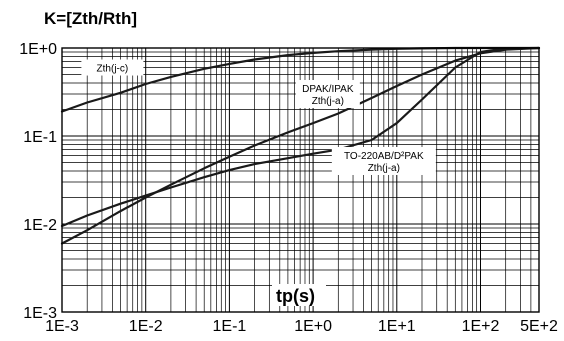 The height and width of the screenshot is (341, 564). Describe the element at coordinates (481, 326) in the screenshot. I see `x-tick-label: 1E+2` at that location.